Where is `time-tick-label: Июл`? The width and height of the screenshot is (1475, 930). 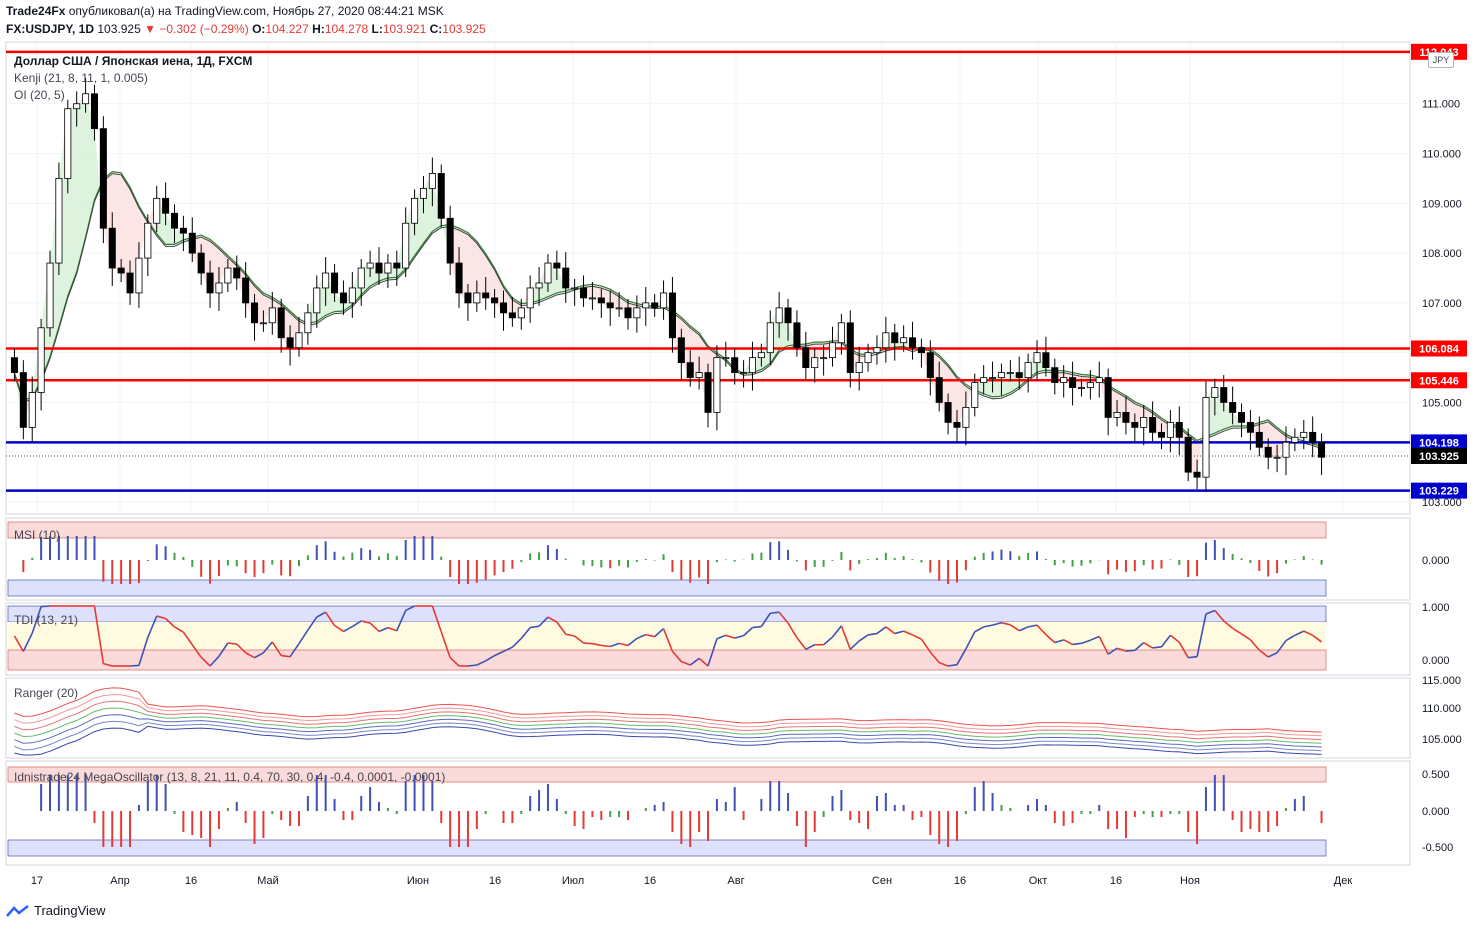 time-tick-label: Июл is located at coordinates (573, 881).